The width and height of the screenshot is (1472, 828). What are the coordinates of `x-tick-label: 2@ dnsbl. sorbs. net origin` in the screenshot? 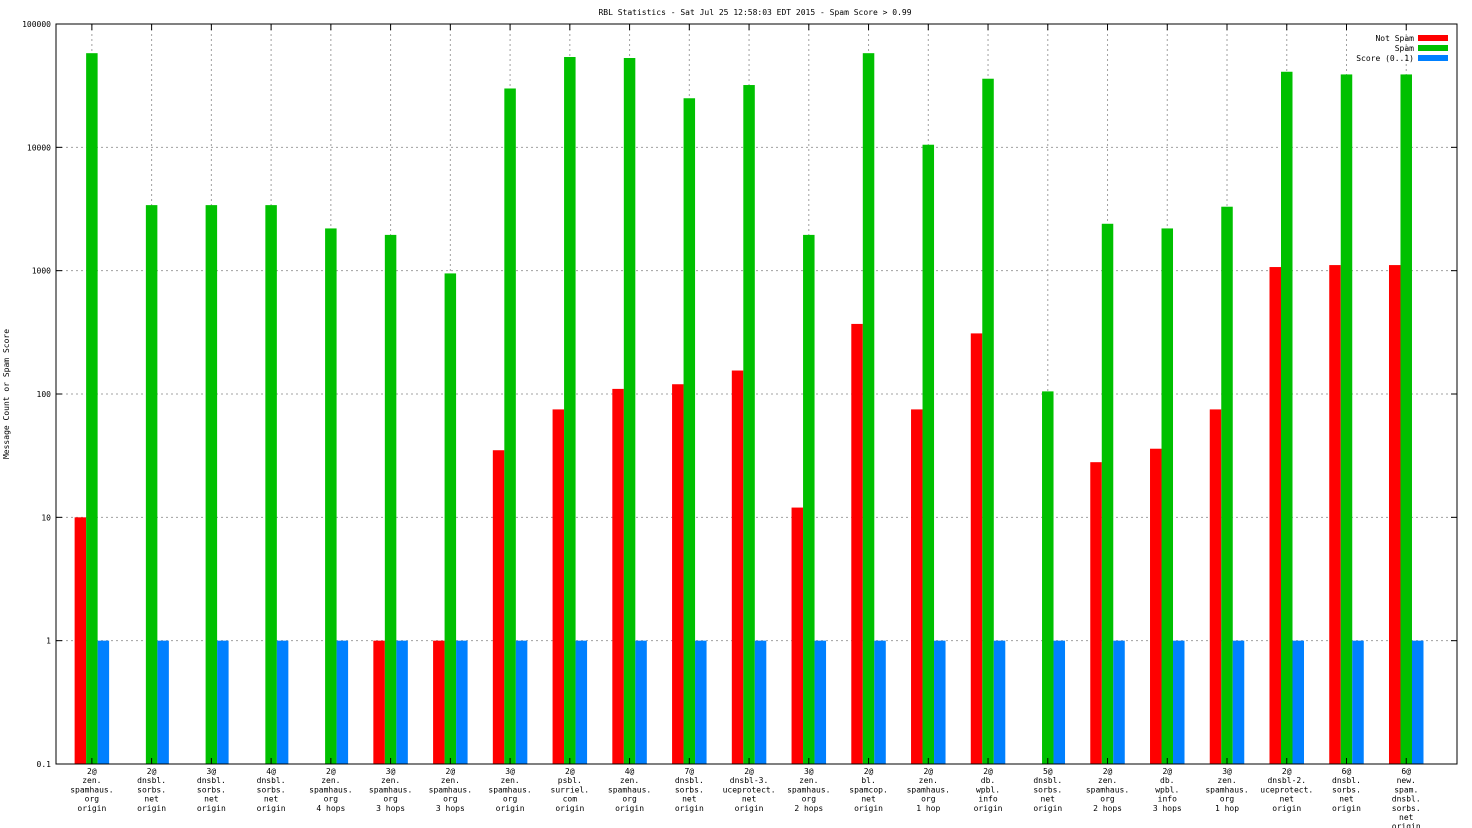 It's located at (151, 790).